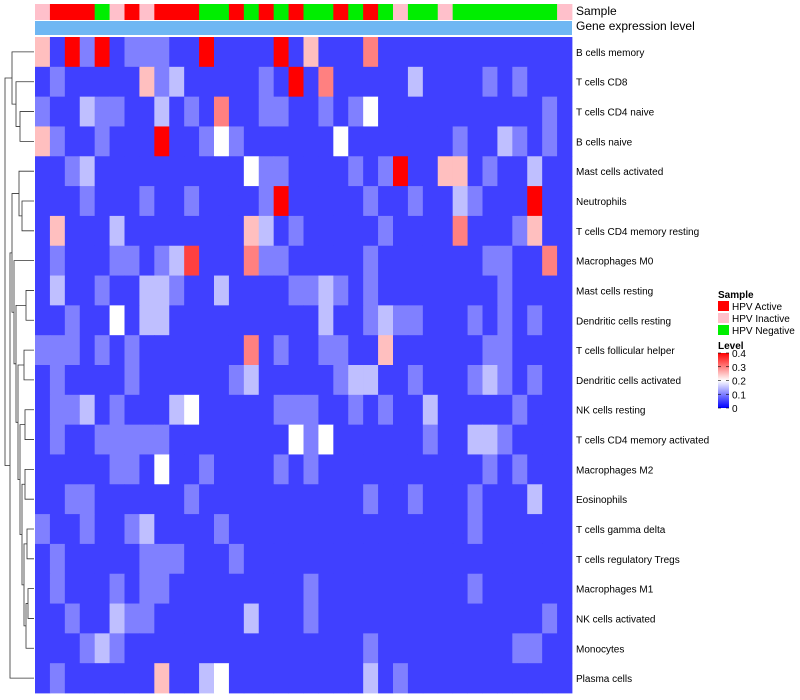  I want to click on sample-annotation-label: Sample, so click(596, 11).